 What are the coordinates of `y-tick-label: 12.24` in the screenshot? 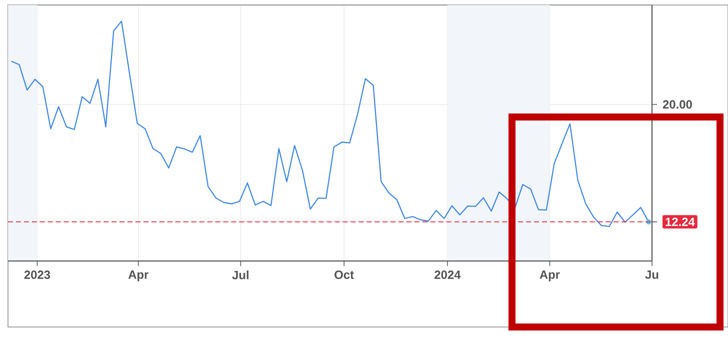 It's located at (680, 222).